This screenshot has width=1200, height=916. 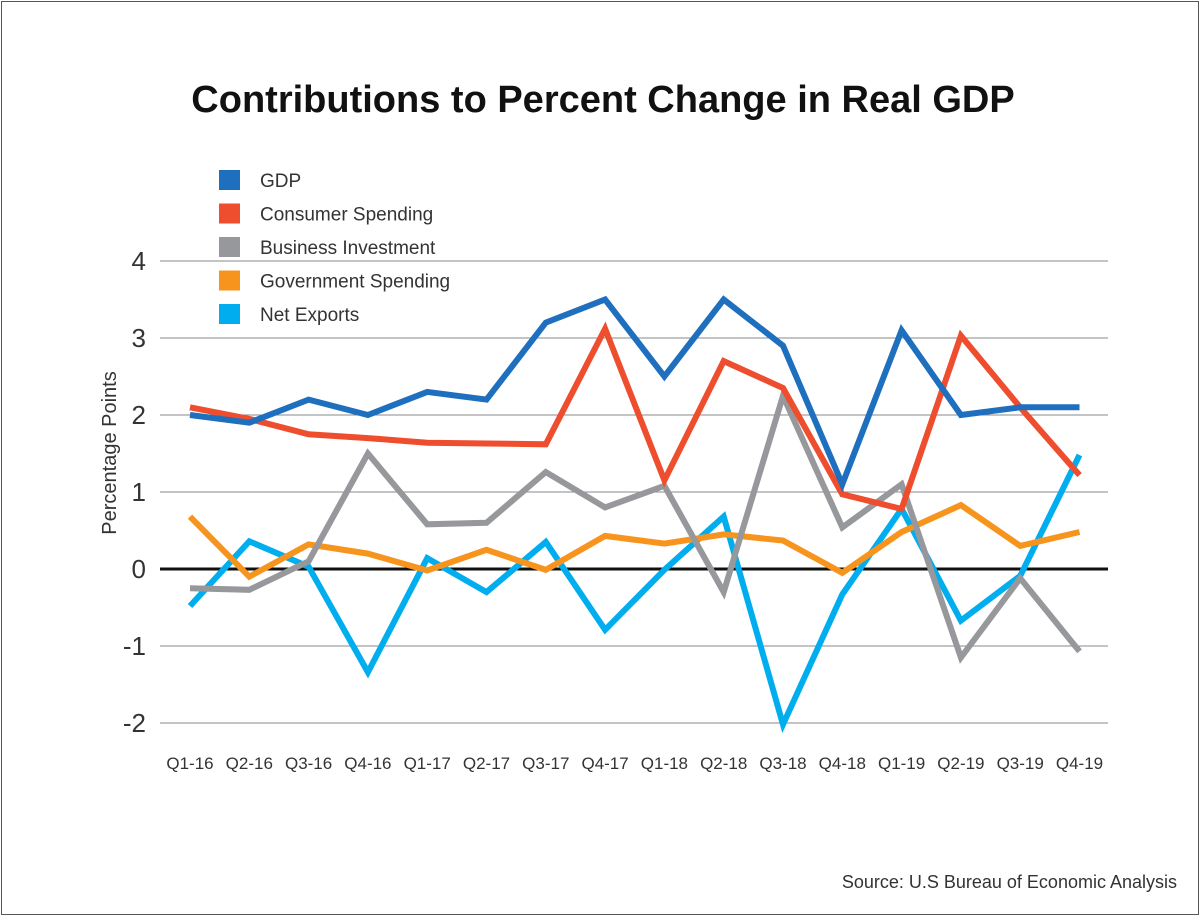 I want to click on legend-label: Consumer Spending, so click(x=346, y=215).